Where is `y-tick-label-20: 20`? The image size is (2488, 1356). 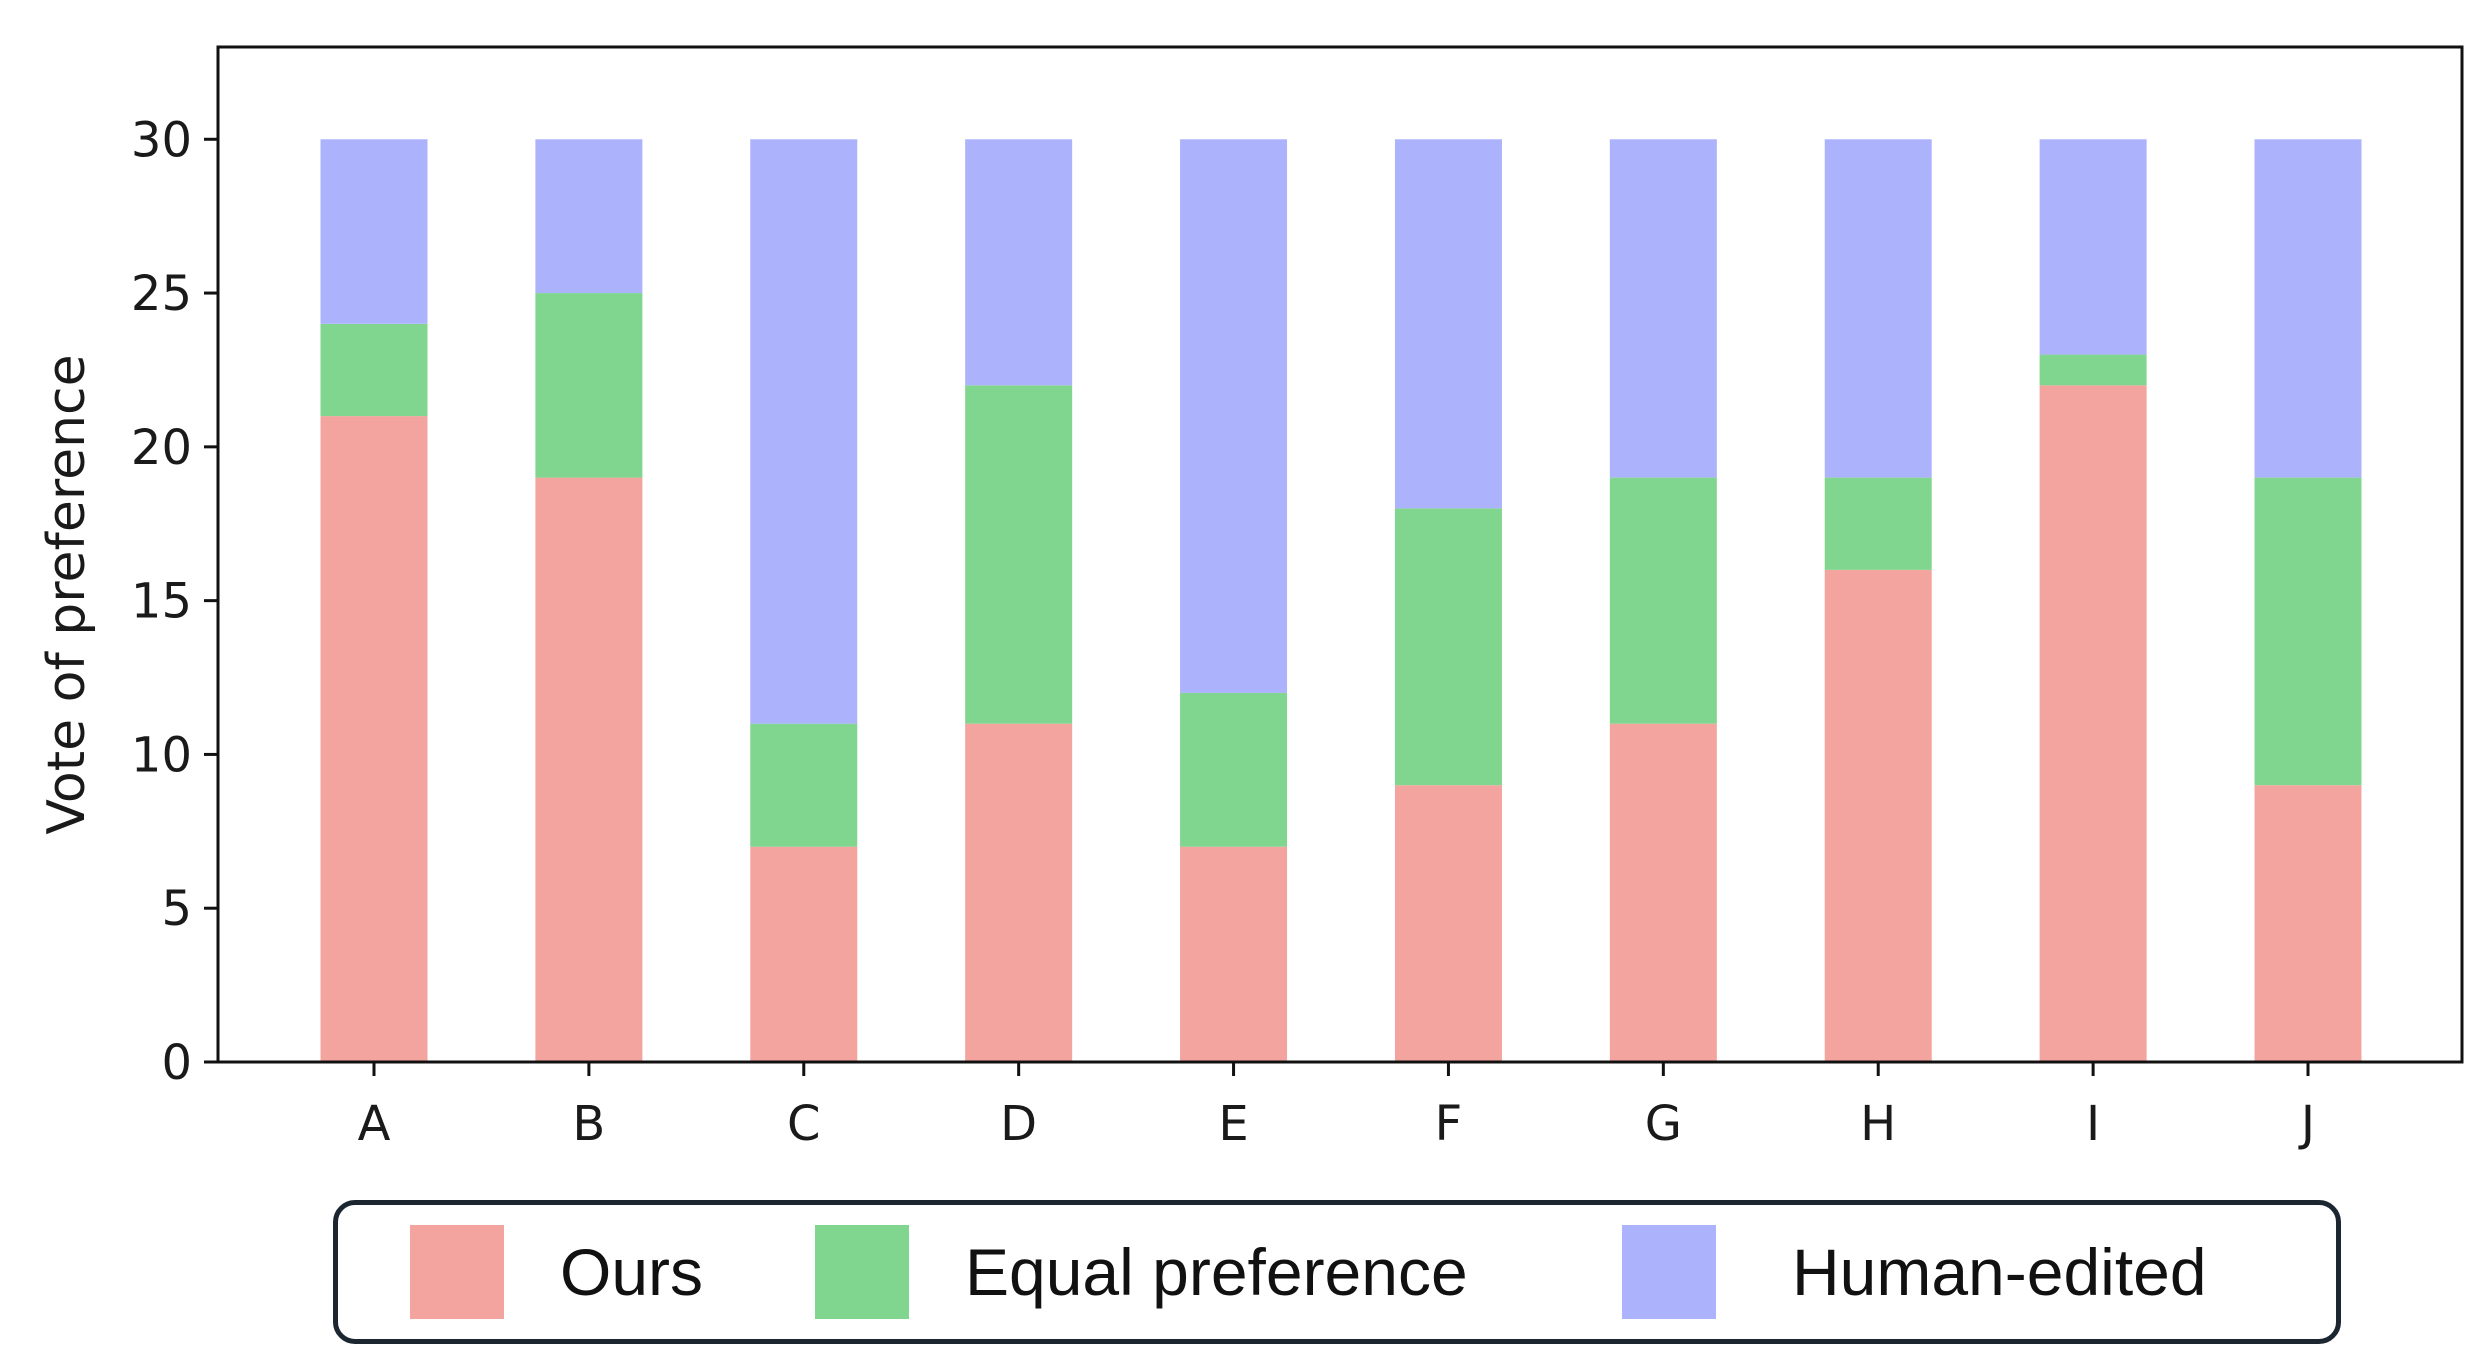
y-tick-label-20: 20 is located at coordinates (161, 448).